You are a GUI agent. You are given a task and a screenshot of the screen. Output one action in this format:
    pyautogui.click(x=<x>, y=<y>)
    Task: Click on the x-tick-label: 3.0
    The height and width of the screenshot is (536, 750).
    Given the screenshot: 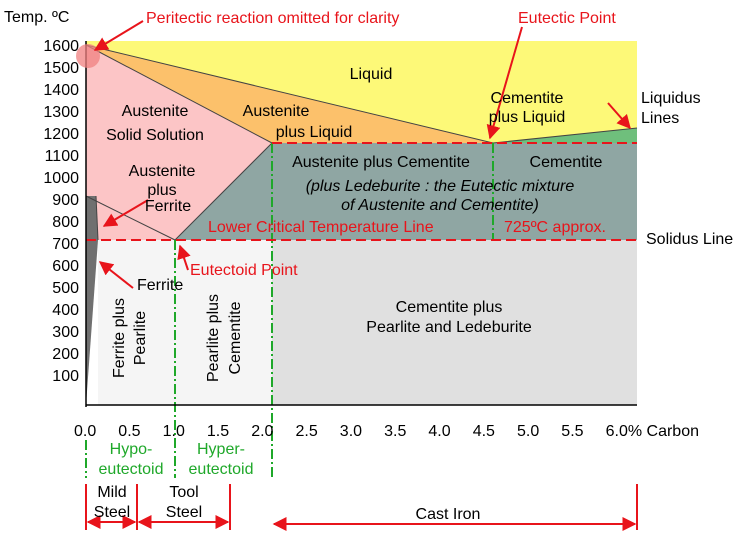 What is the action you would take?
    pyautogui.click(x=351, y=431)
    